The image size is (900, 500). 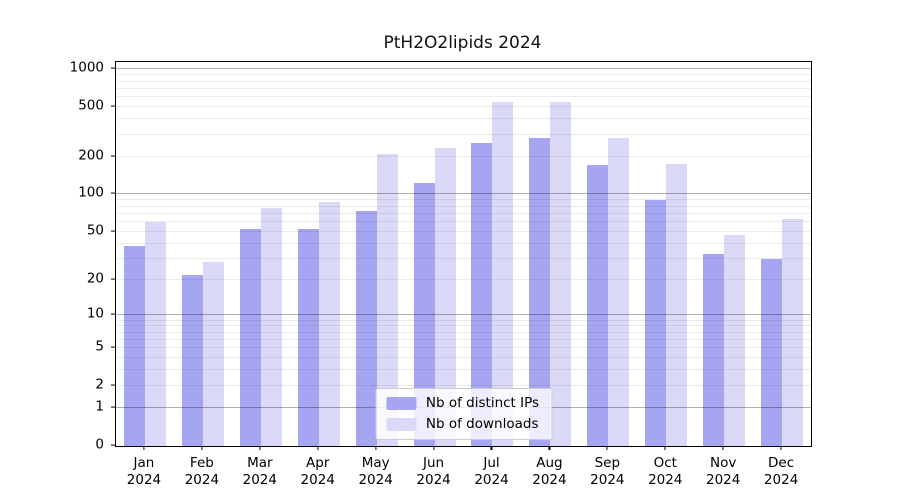 What do you see at coordinates (99, 346) in the screenshot?
I see `y-tick-label-5: 5` at bounding box center [99, 346].